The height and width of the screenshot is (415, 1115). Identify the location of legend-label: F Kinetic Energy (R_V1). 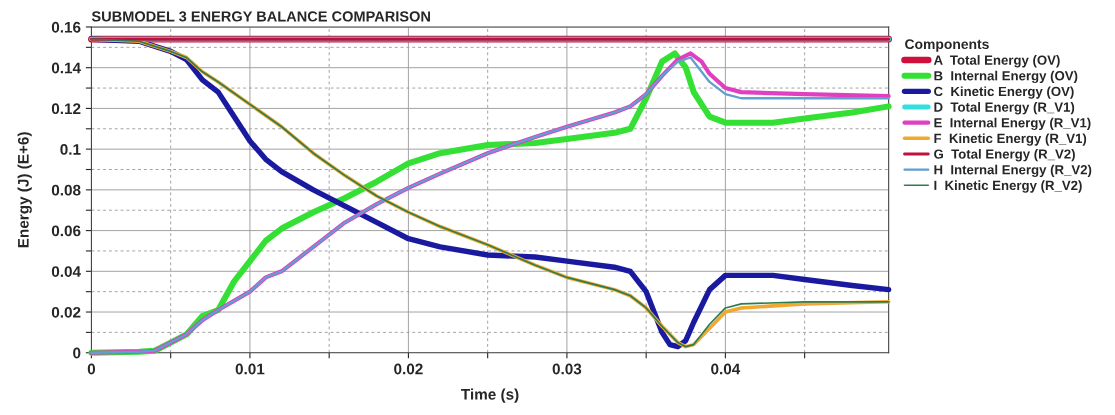
(1010, 139).